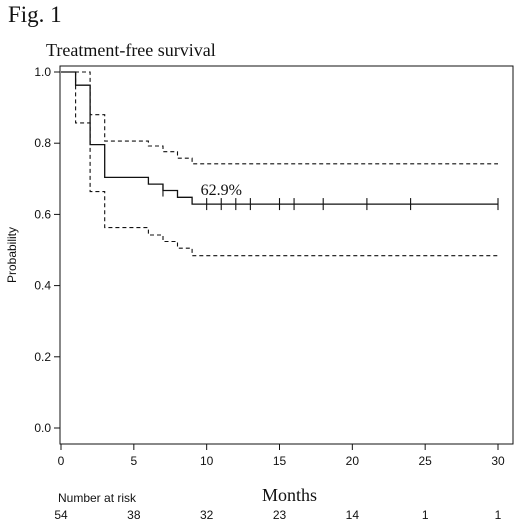  Describe the element at coordinates (207, 514) in the screenshot. I see `risk-count: 32` at that location.